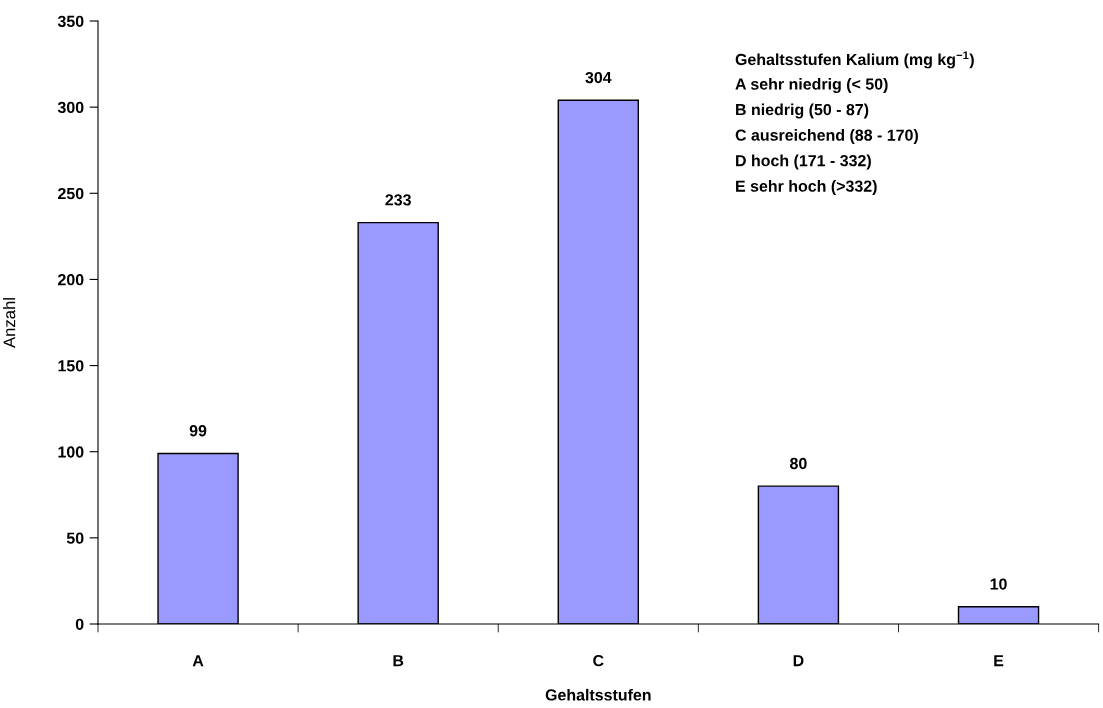 This screenshot has height=708, width=1103. Describe the element at coordinates (802, 111) in the screenshot. I see `annotation: B niedrig (50 - 87)` at that location.